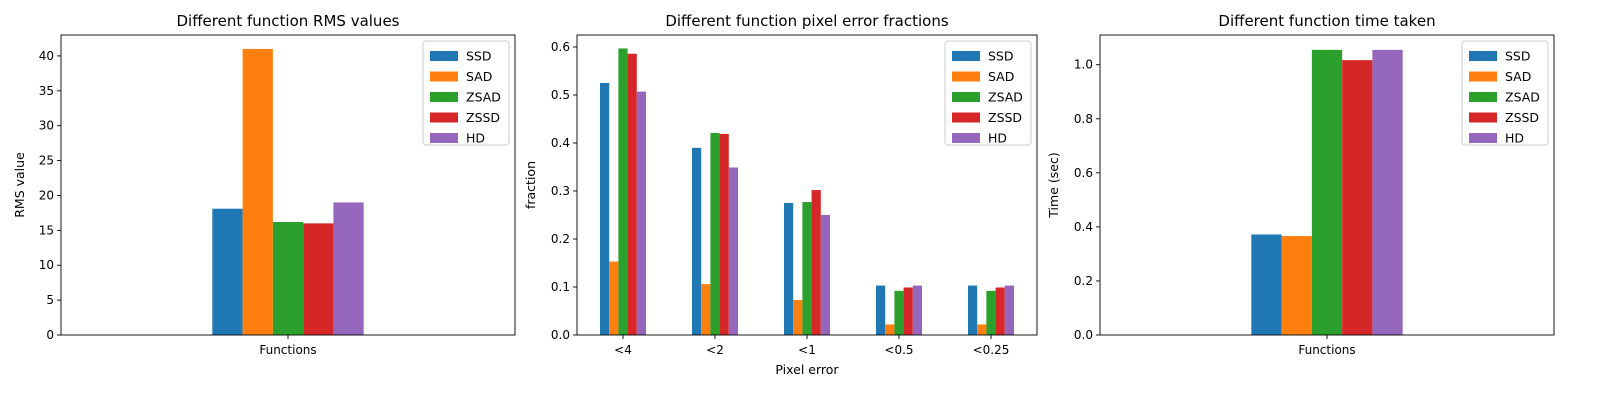  I want to click on x-axis-label: Pixel error, so click(807, 369).